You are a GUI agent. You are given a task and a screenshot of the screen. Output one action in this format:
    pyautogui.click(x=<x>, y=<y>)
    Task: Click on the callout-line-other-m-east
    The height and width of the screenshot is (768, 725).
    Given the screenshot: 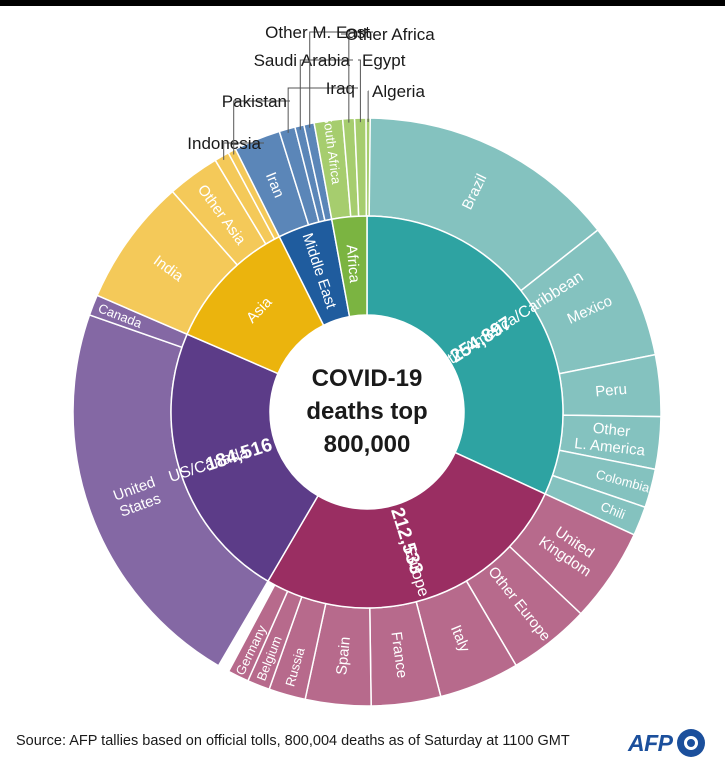 What is the action you would take?
    pyautogui.click(x=341, y=79)
    